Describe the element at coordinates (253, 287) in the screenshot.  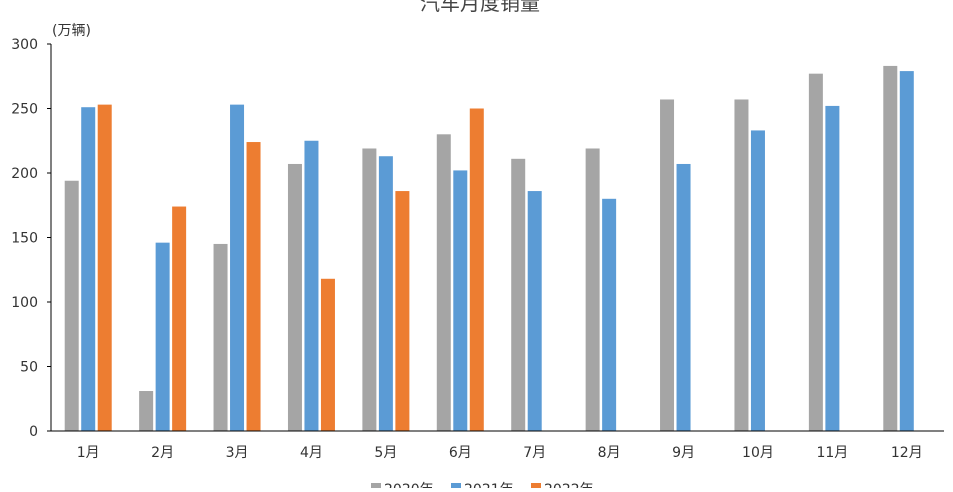
I see `bar-2022年-3月` at that location.